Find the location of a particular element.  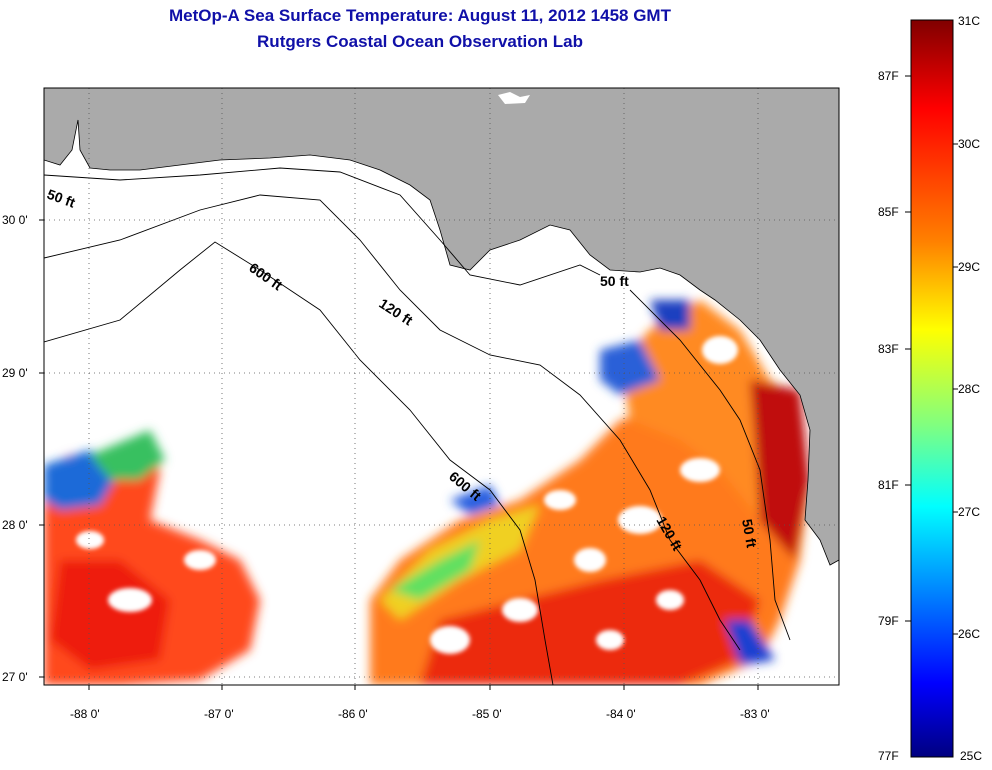

lon-label: -86 0' is located at coordinates (353, 714).